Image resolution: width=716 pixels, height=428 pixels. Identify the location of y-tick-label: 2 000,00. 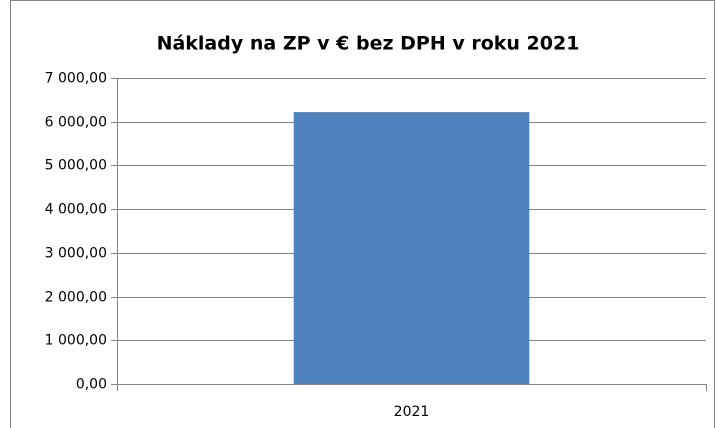
(76, 298).